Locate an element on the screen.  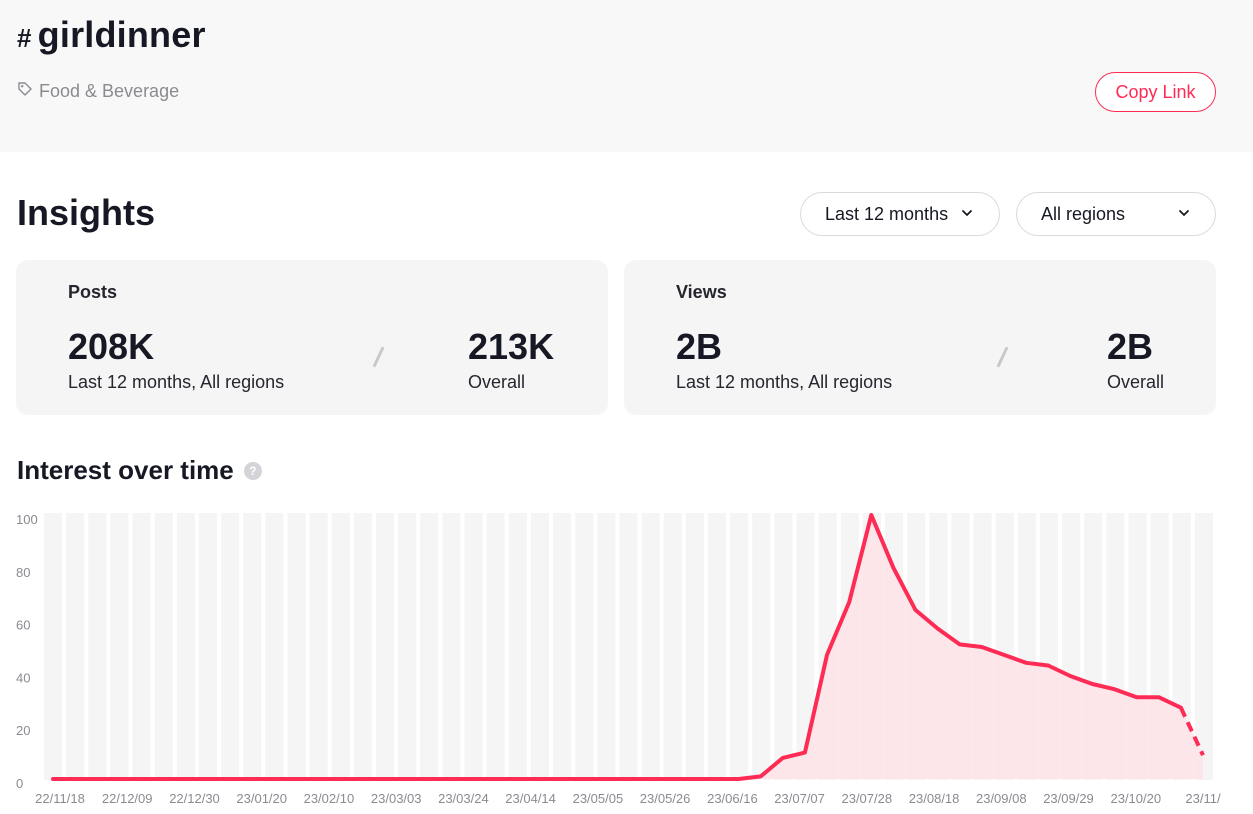
period-dropdown-value: Last 12 months is located at coordinates (887, 213).